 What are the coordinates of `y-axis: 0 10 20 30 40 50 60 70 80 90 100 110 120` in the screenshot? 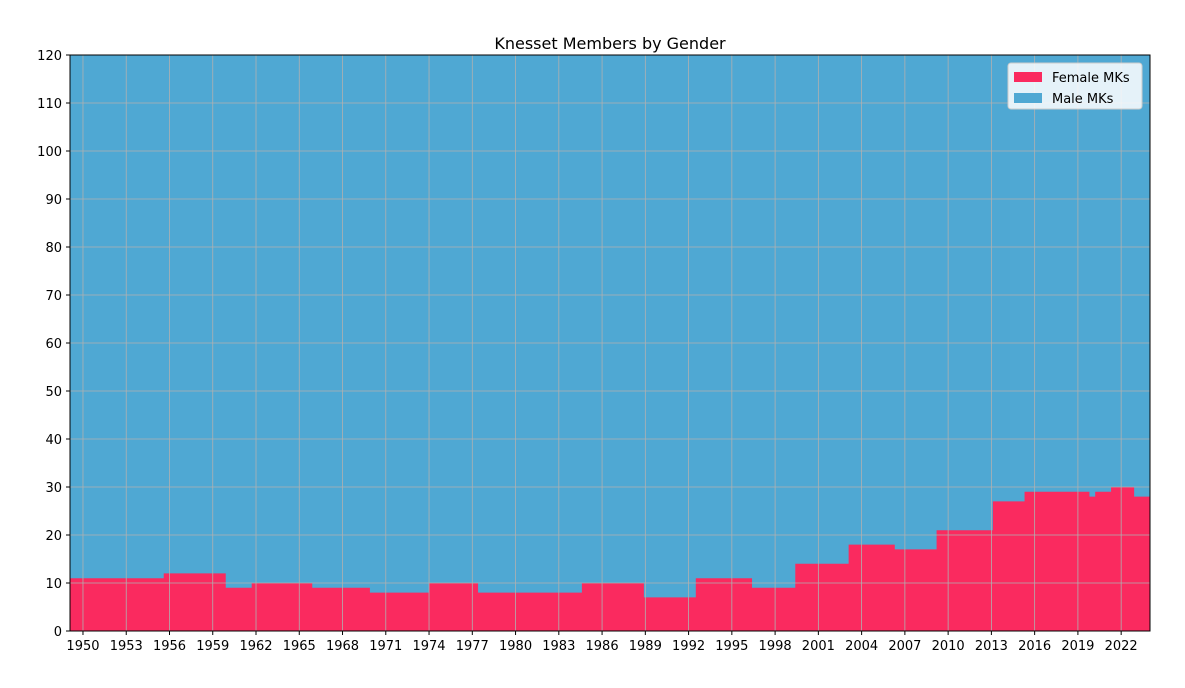 It's located at (53, 344).